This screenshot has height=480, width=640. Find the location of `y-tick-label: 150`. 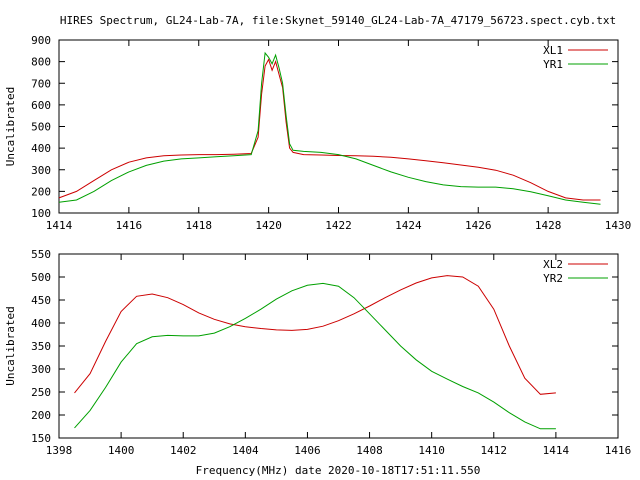

y-tick-label: 150 is located at coordinates (41, 438).